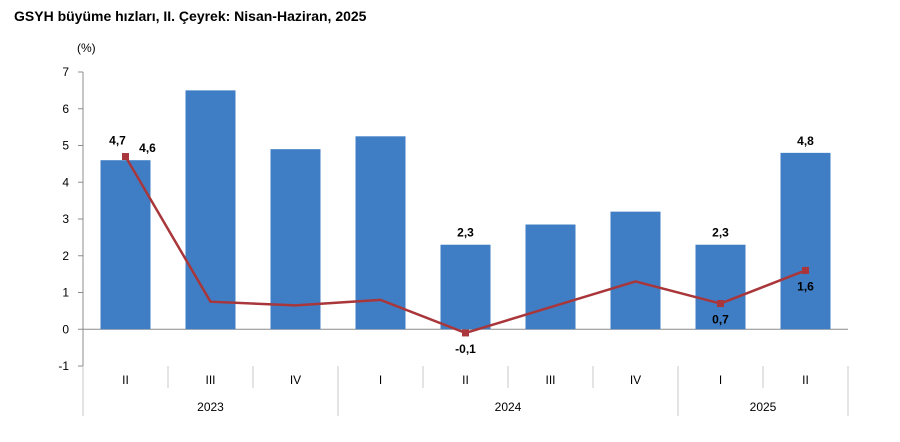 Image resolution: width=900 pixels, height=442 pixels. What do you see at coordinates (465, 349) in the screenshot?
I see `line-data-label: -0,1` at bounding box center [465, 349].